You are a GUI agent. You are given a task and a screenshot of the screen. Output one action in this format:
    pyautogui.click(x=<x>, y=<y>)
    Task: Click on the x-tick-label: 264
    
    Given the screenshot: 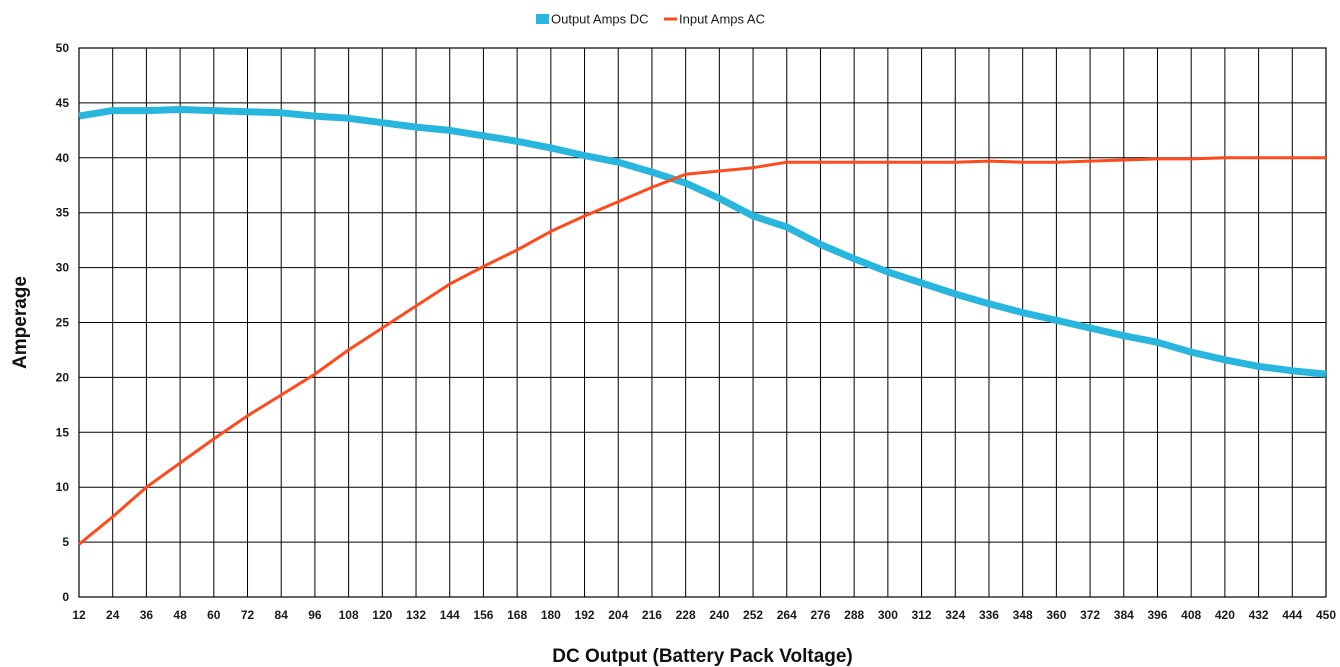 What is the action you would take?
    pyautogui.click(x=787, y=615)
    